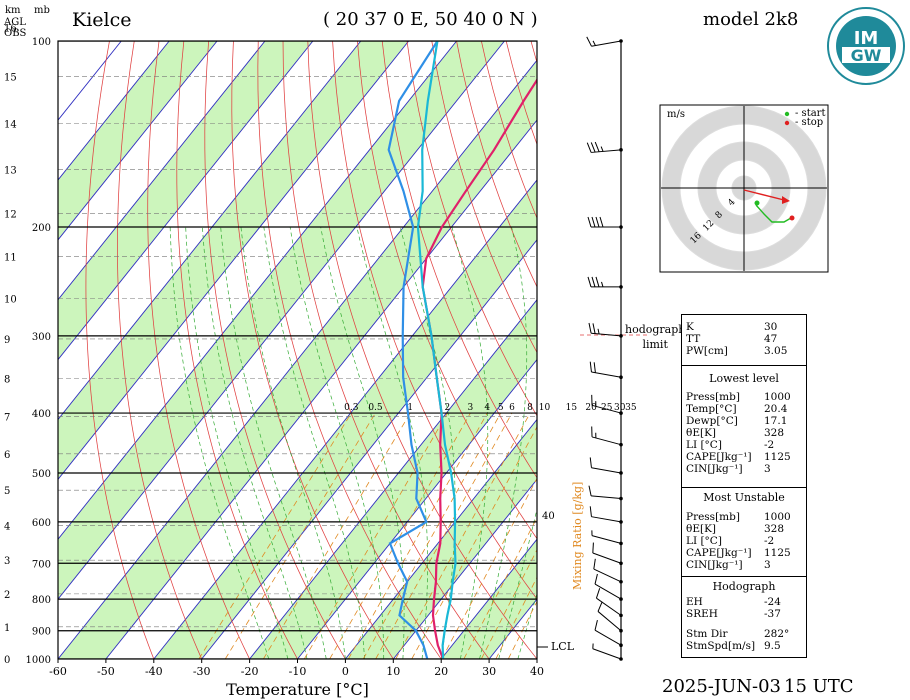 Image resolution: width=910 pixels, height=700 pixels. Describe the element at coordinates (751, 19) in the screenshot. I see `model-name: model 2k8` at that location.